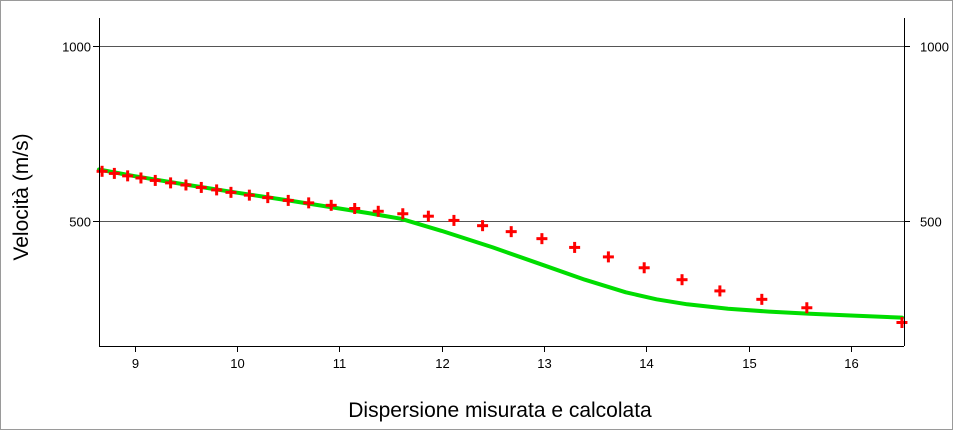 This screenshot has width=953, height=430. Describe the element at coordinates (851, 363) in the screenshot. I see `x-tick-label-7: 16` at that location.